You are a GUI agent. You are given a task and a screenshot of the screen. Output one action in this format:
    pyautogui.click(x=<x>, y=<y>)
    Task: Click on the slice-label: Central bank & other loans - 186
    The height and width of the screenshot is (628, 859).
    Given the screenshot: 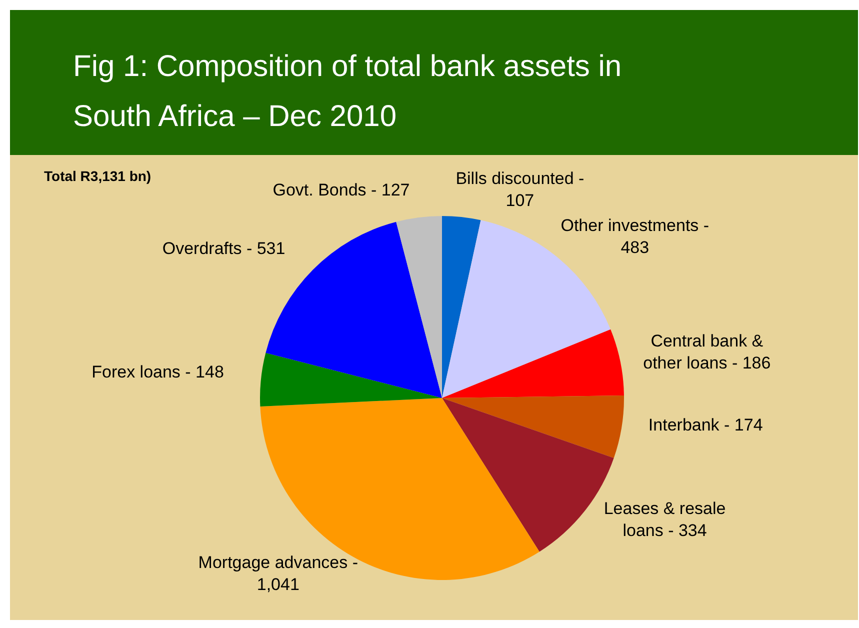 What is the action you would take?
    pyautogui.click(x=707, y=351)
    